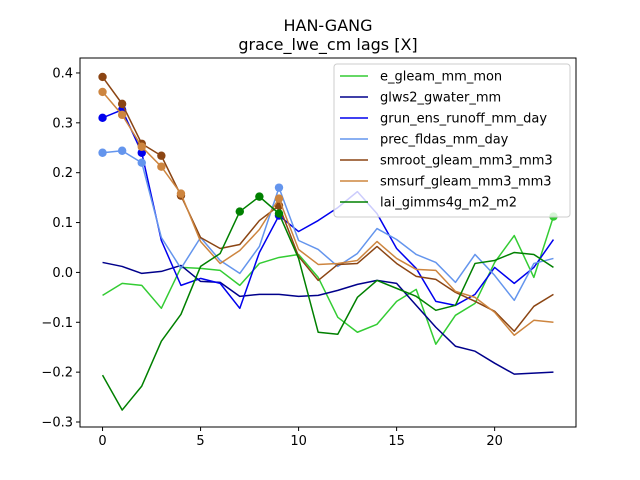  Describe the element at coordinates (57, 373) in the screenshot. I see `y-tick-label: −0.2` at that location.